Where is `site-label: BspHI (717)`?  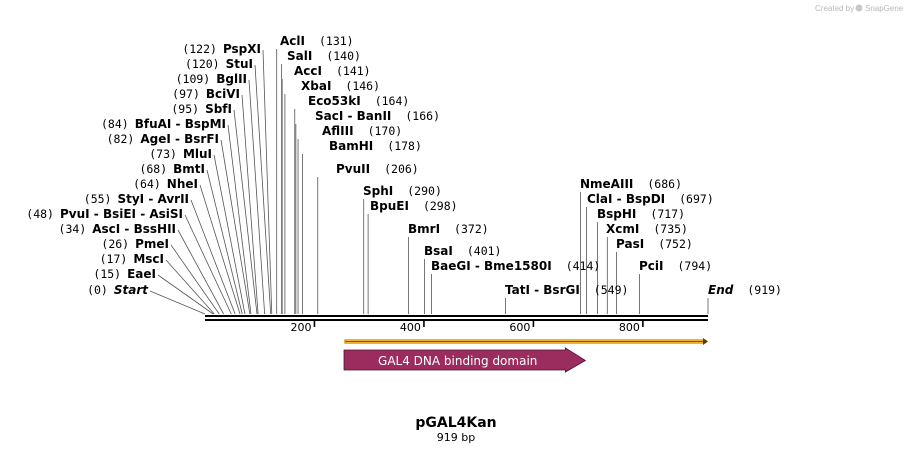 site-label: BspHI (717) is located at coordinates (641, 214).